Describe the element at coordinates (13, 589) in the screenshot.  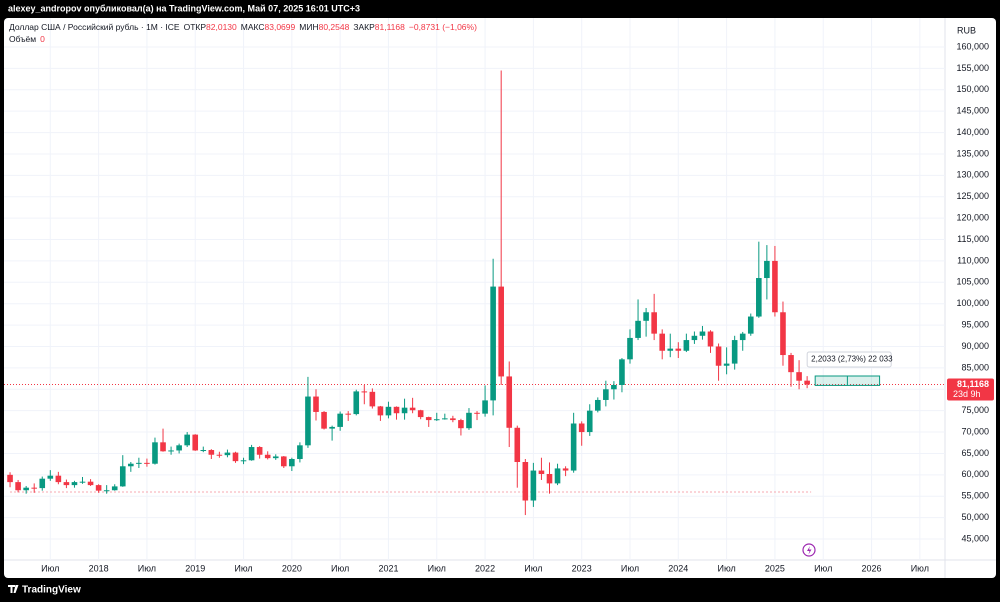
I see `logo-mark` at that location.